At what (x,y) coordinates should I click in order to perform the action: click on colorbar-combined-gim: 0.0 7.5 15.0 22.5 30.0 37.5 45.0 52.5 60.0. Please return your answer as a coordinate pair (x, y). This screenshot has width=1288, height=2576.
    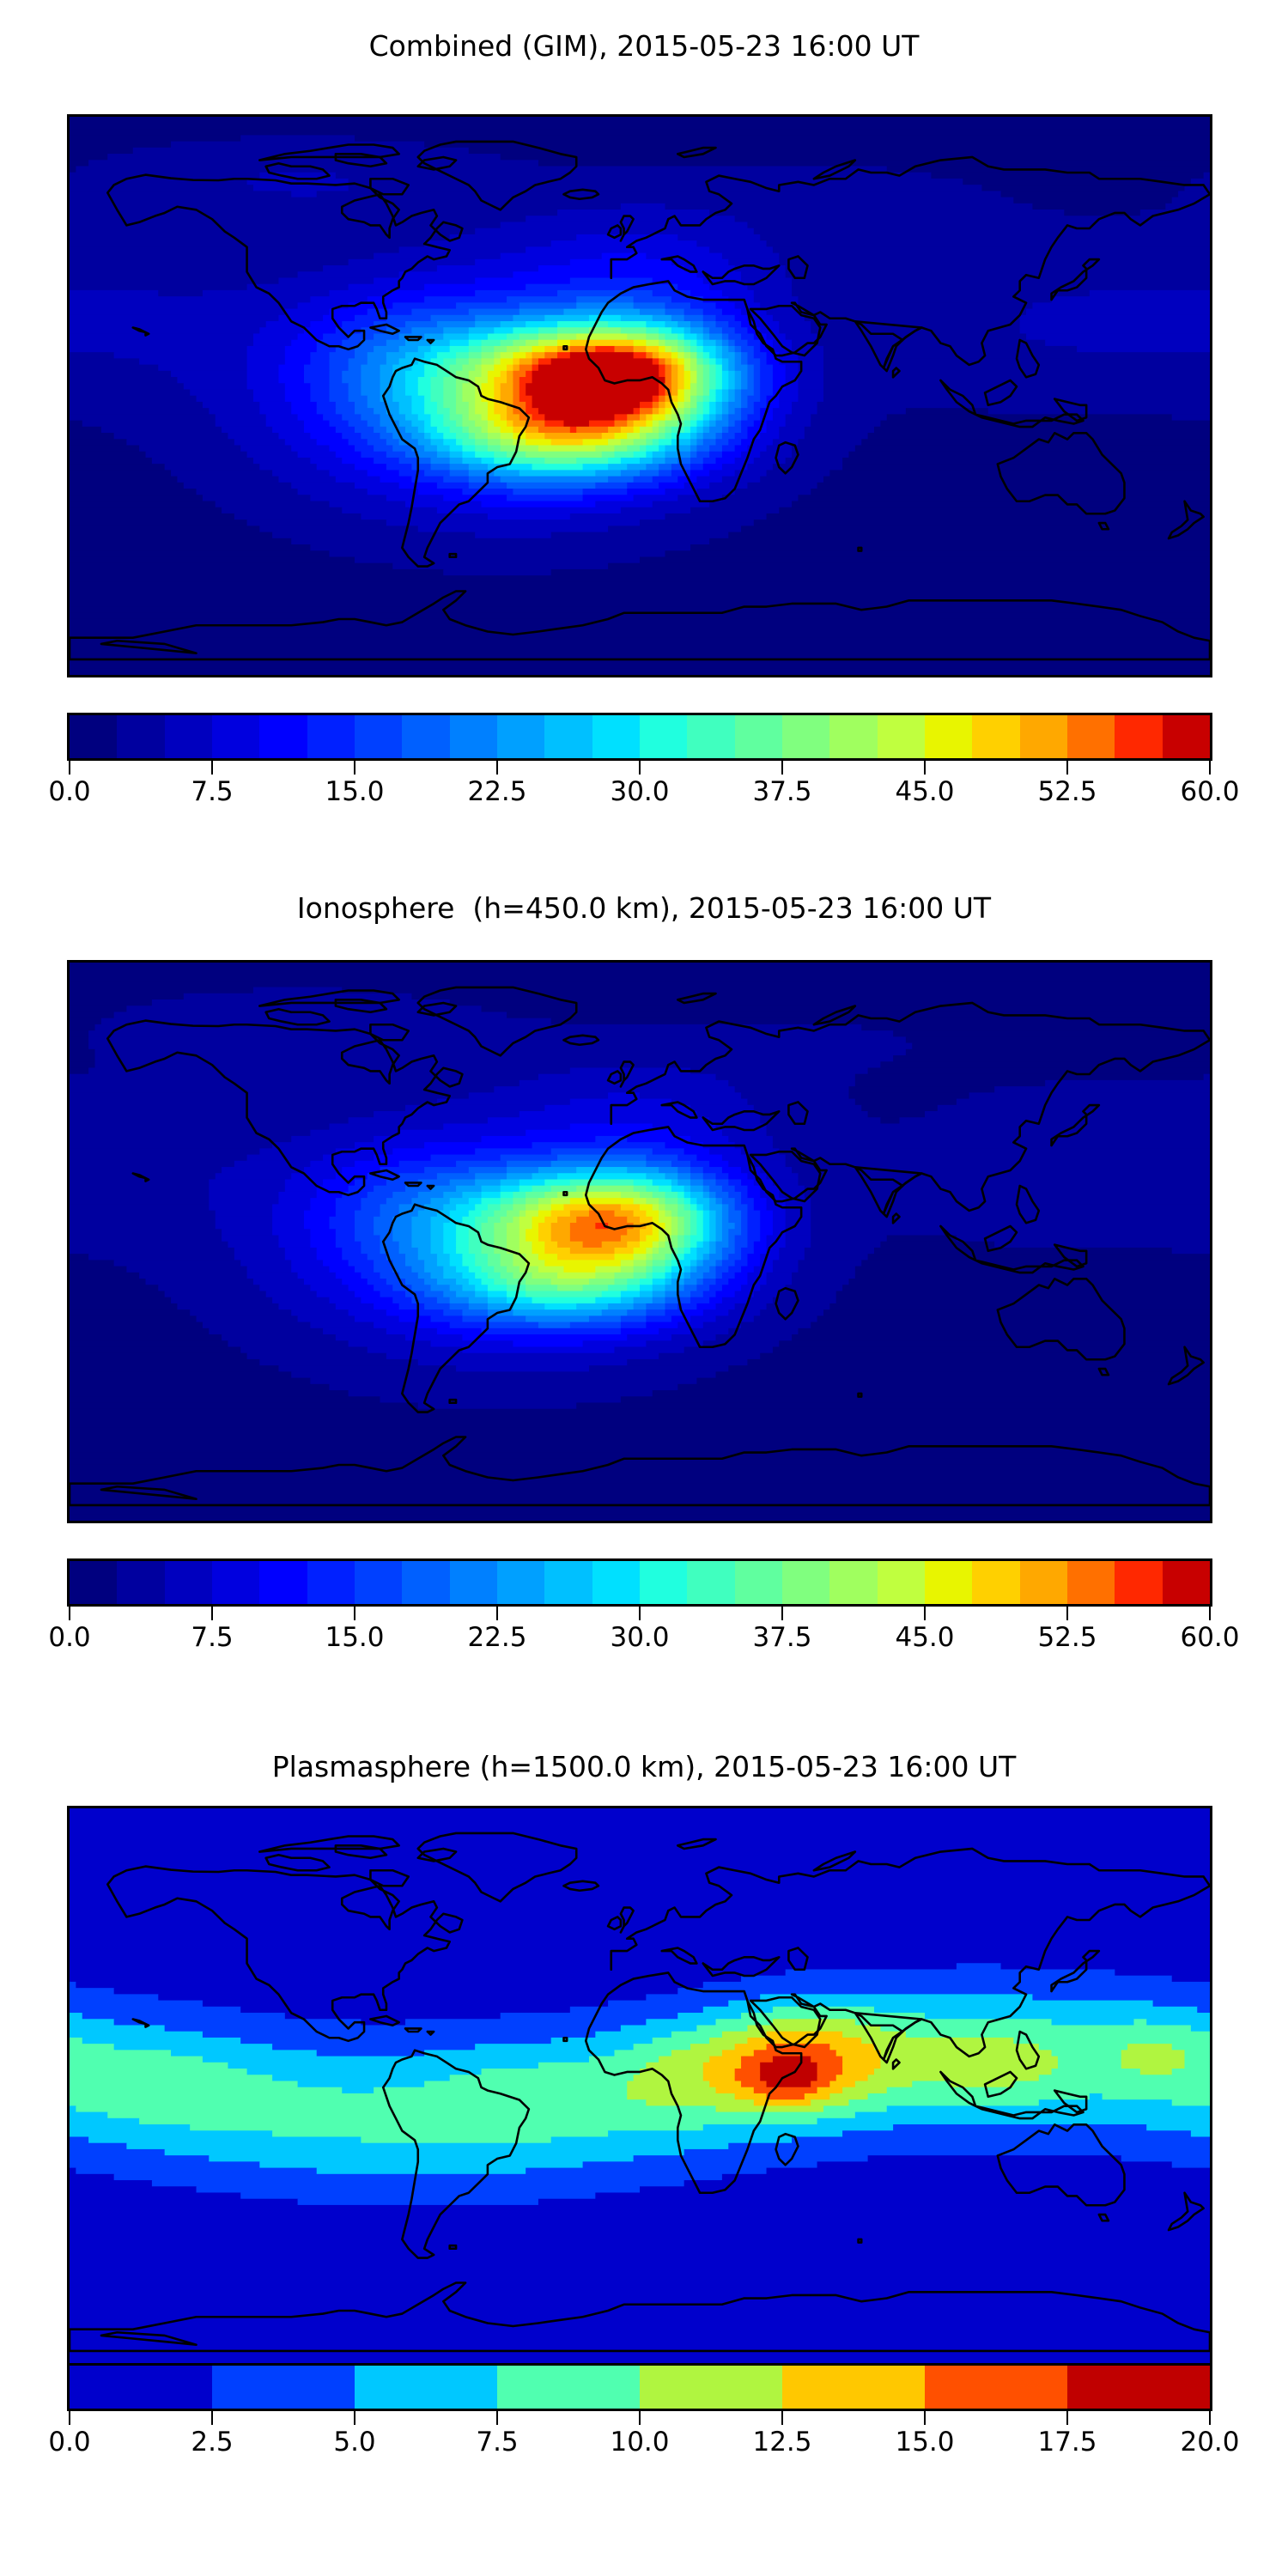
    Looking at the image, I should click on (644, 762).